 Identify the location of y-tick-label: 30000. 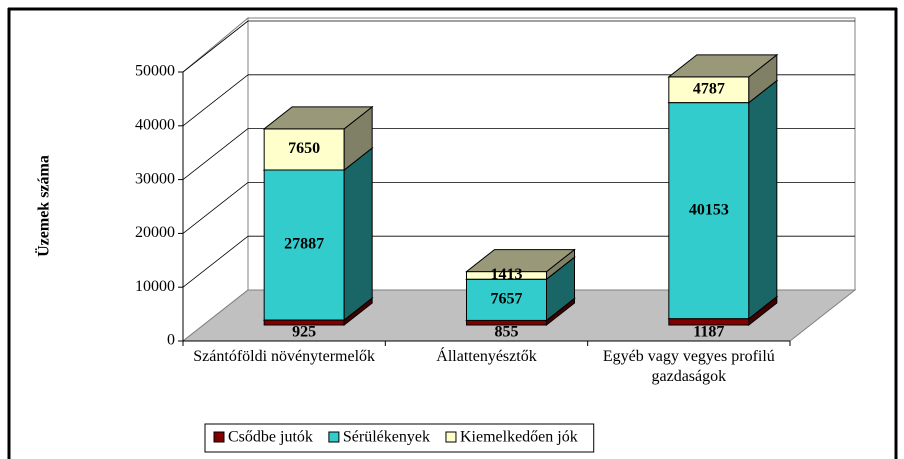
(155, 178).